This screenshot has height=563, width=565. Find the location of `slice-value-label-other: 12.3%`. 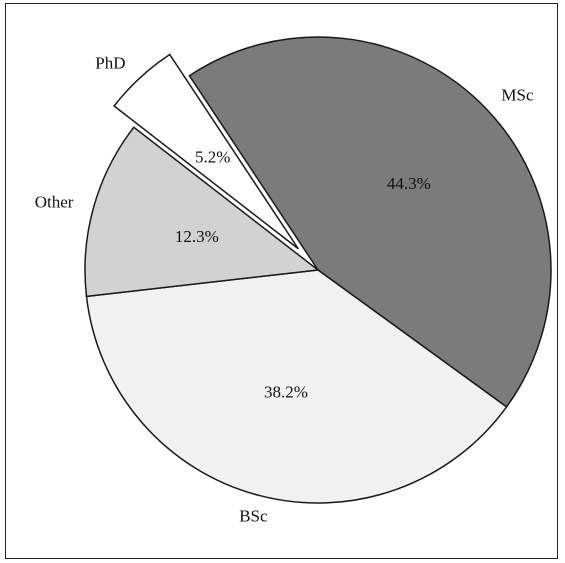

slice-value-label-other: 12.3% is located at coordinates (197, 236).